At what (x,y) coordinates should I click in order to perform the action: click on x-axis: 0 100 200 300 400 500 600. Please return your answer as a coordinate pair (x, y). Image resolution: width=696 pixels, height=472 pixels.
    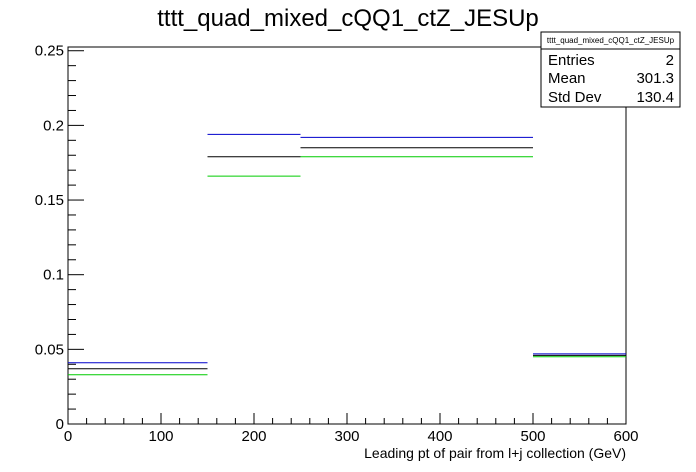
    Looking at the image, I should click on (351, 429).